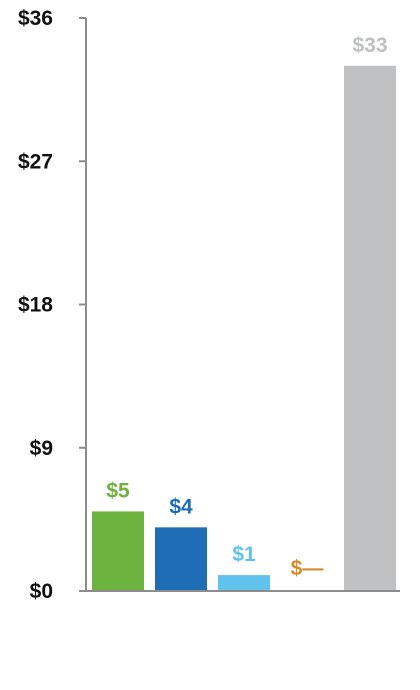  Describe the element at coordinates (181, 506) in the screenshot. I see `bar-value-label: $4` at that location.